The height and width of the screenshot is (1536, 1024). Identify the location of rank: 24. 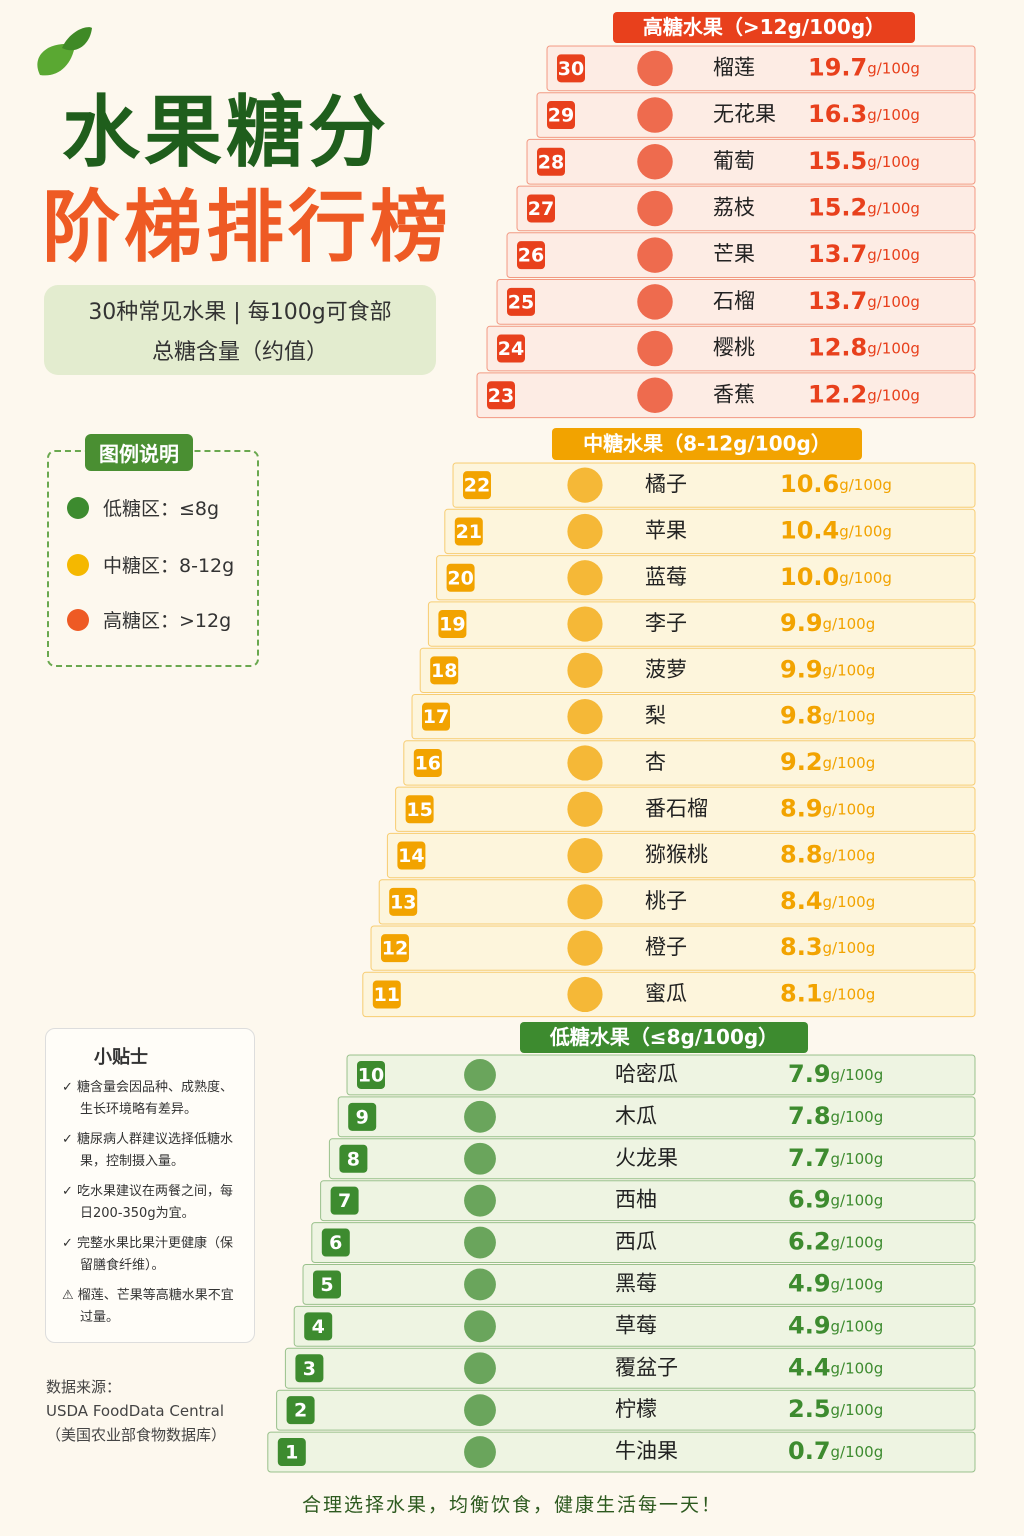
(511, 349).